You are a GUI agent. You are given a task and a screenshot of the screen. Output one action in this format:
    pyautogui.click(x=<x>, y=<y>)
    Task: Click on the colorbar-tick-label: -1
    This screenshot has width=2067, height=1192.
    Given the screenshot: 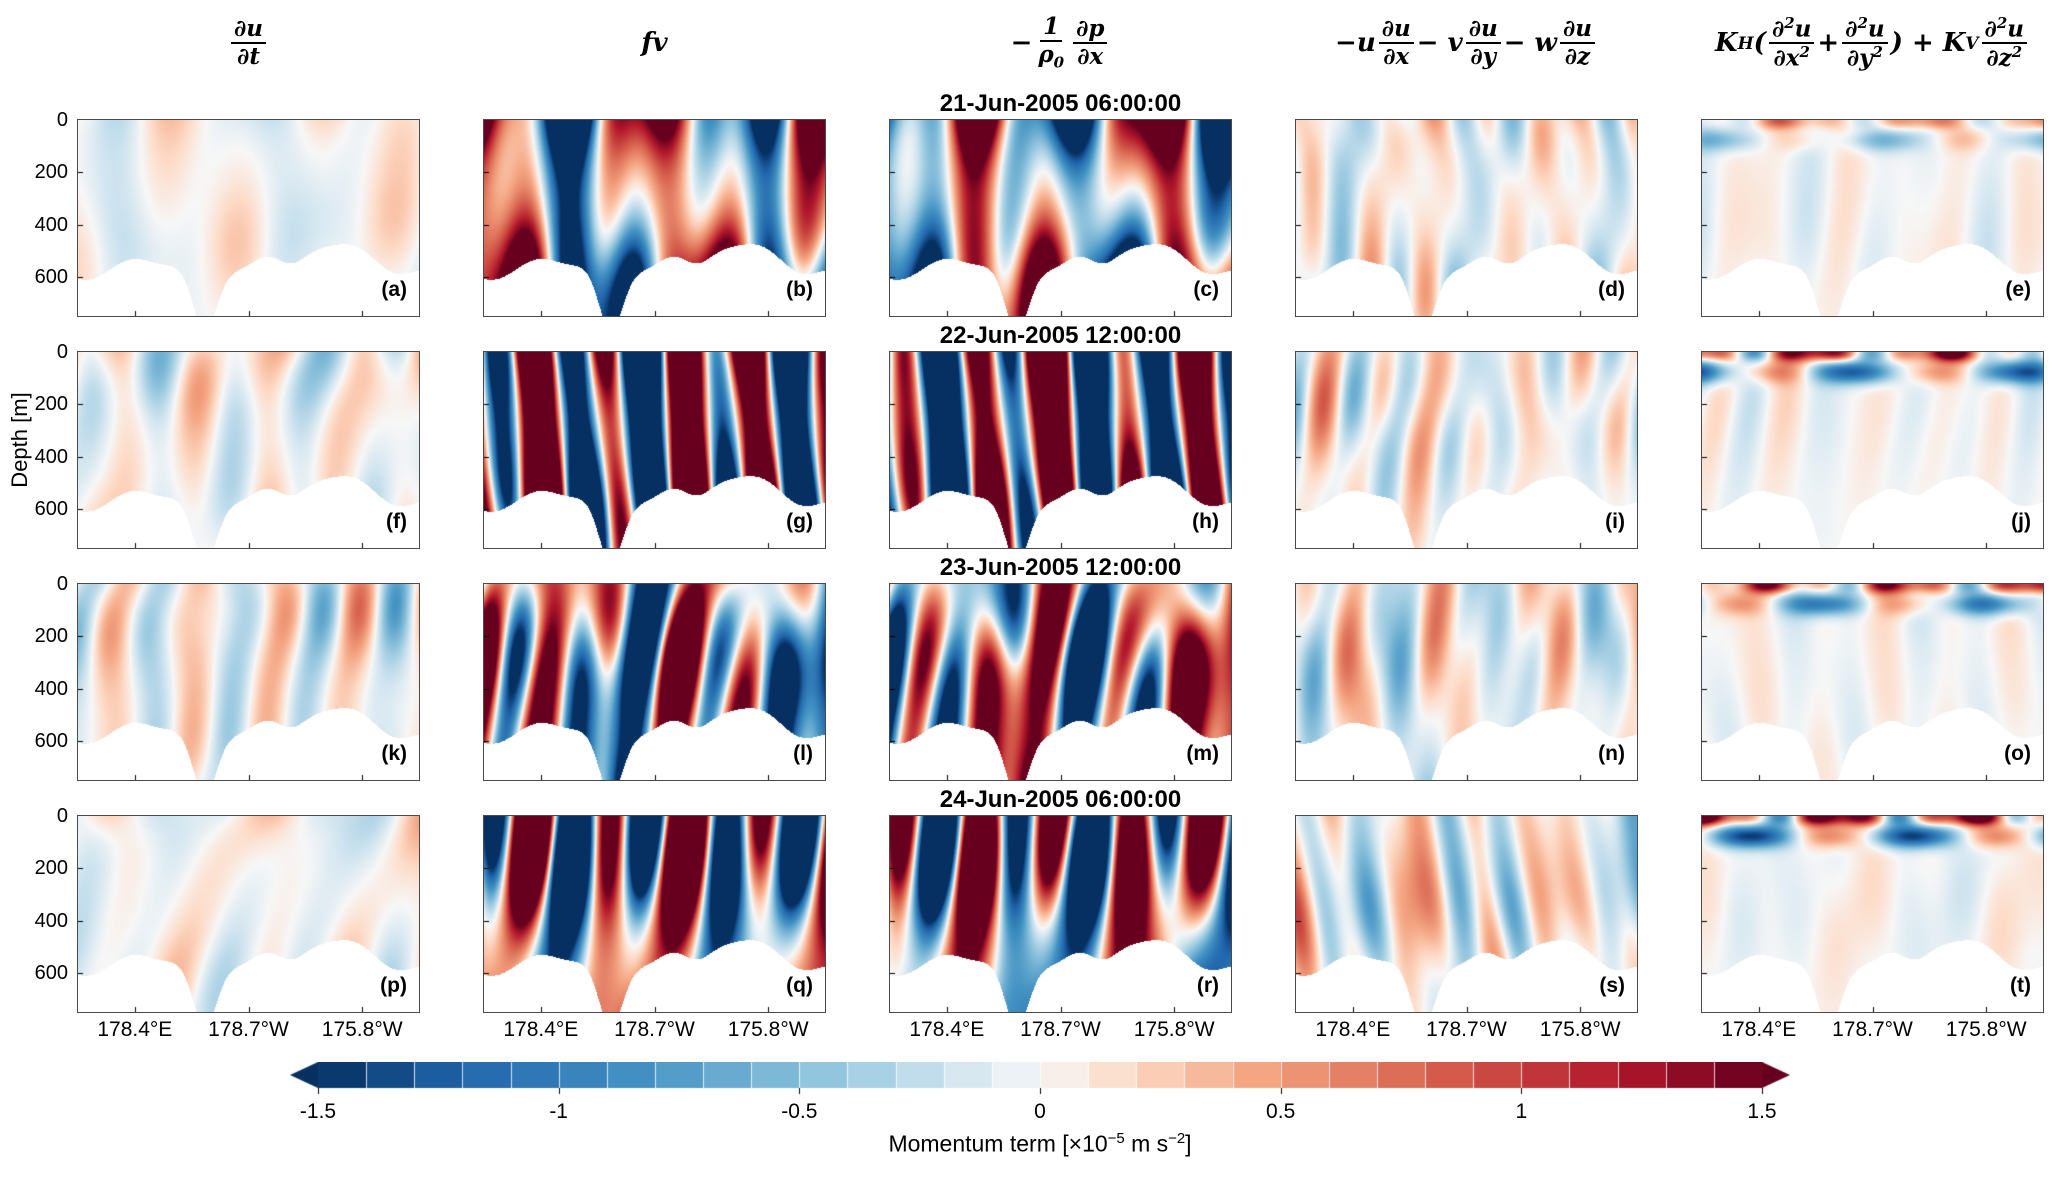 What is the action you would take?
    pyautogui.click(x=558, y=1111)
    